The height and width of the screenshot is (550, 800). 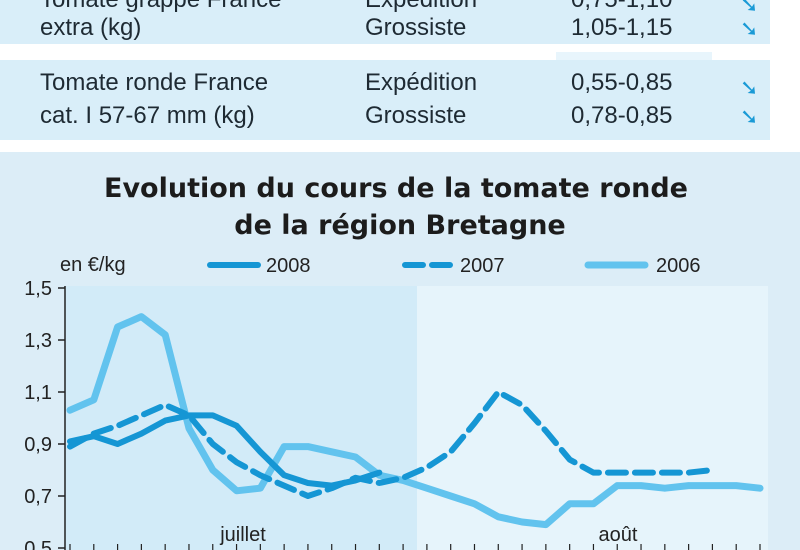 I want to click on product-name: Tomate grappe France, so click(x=160, y=7).